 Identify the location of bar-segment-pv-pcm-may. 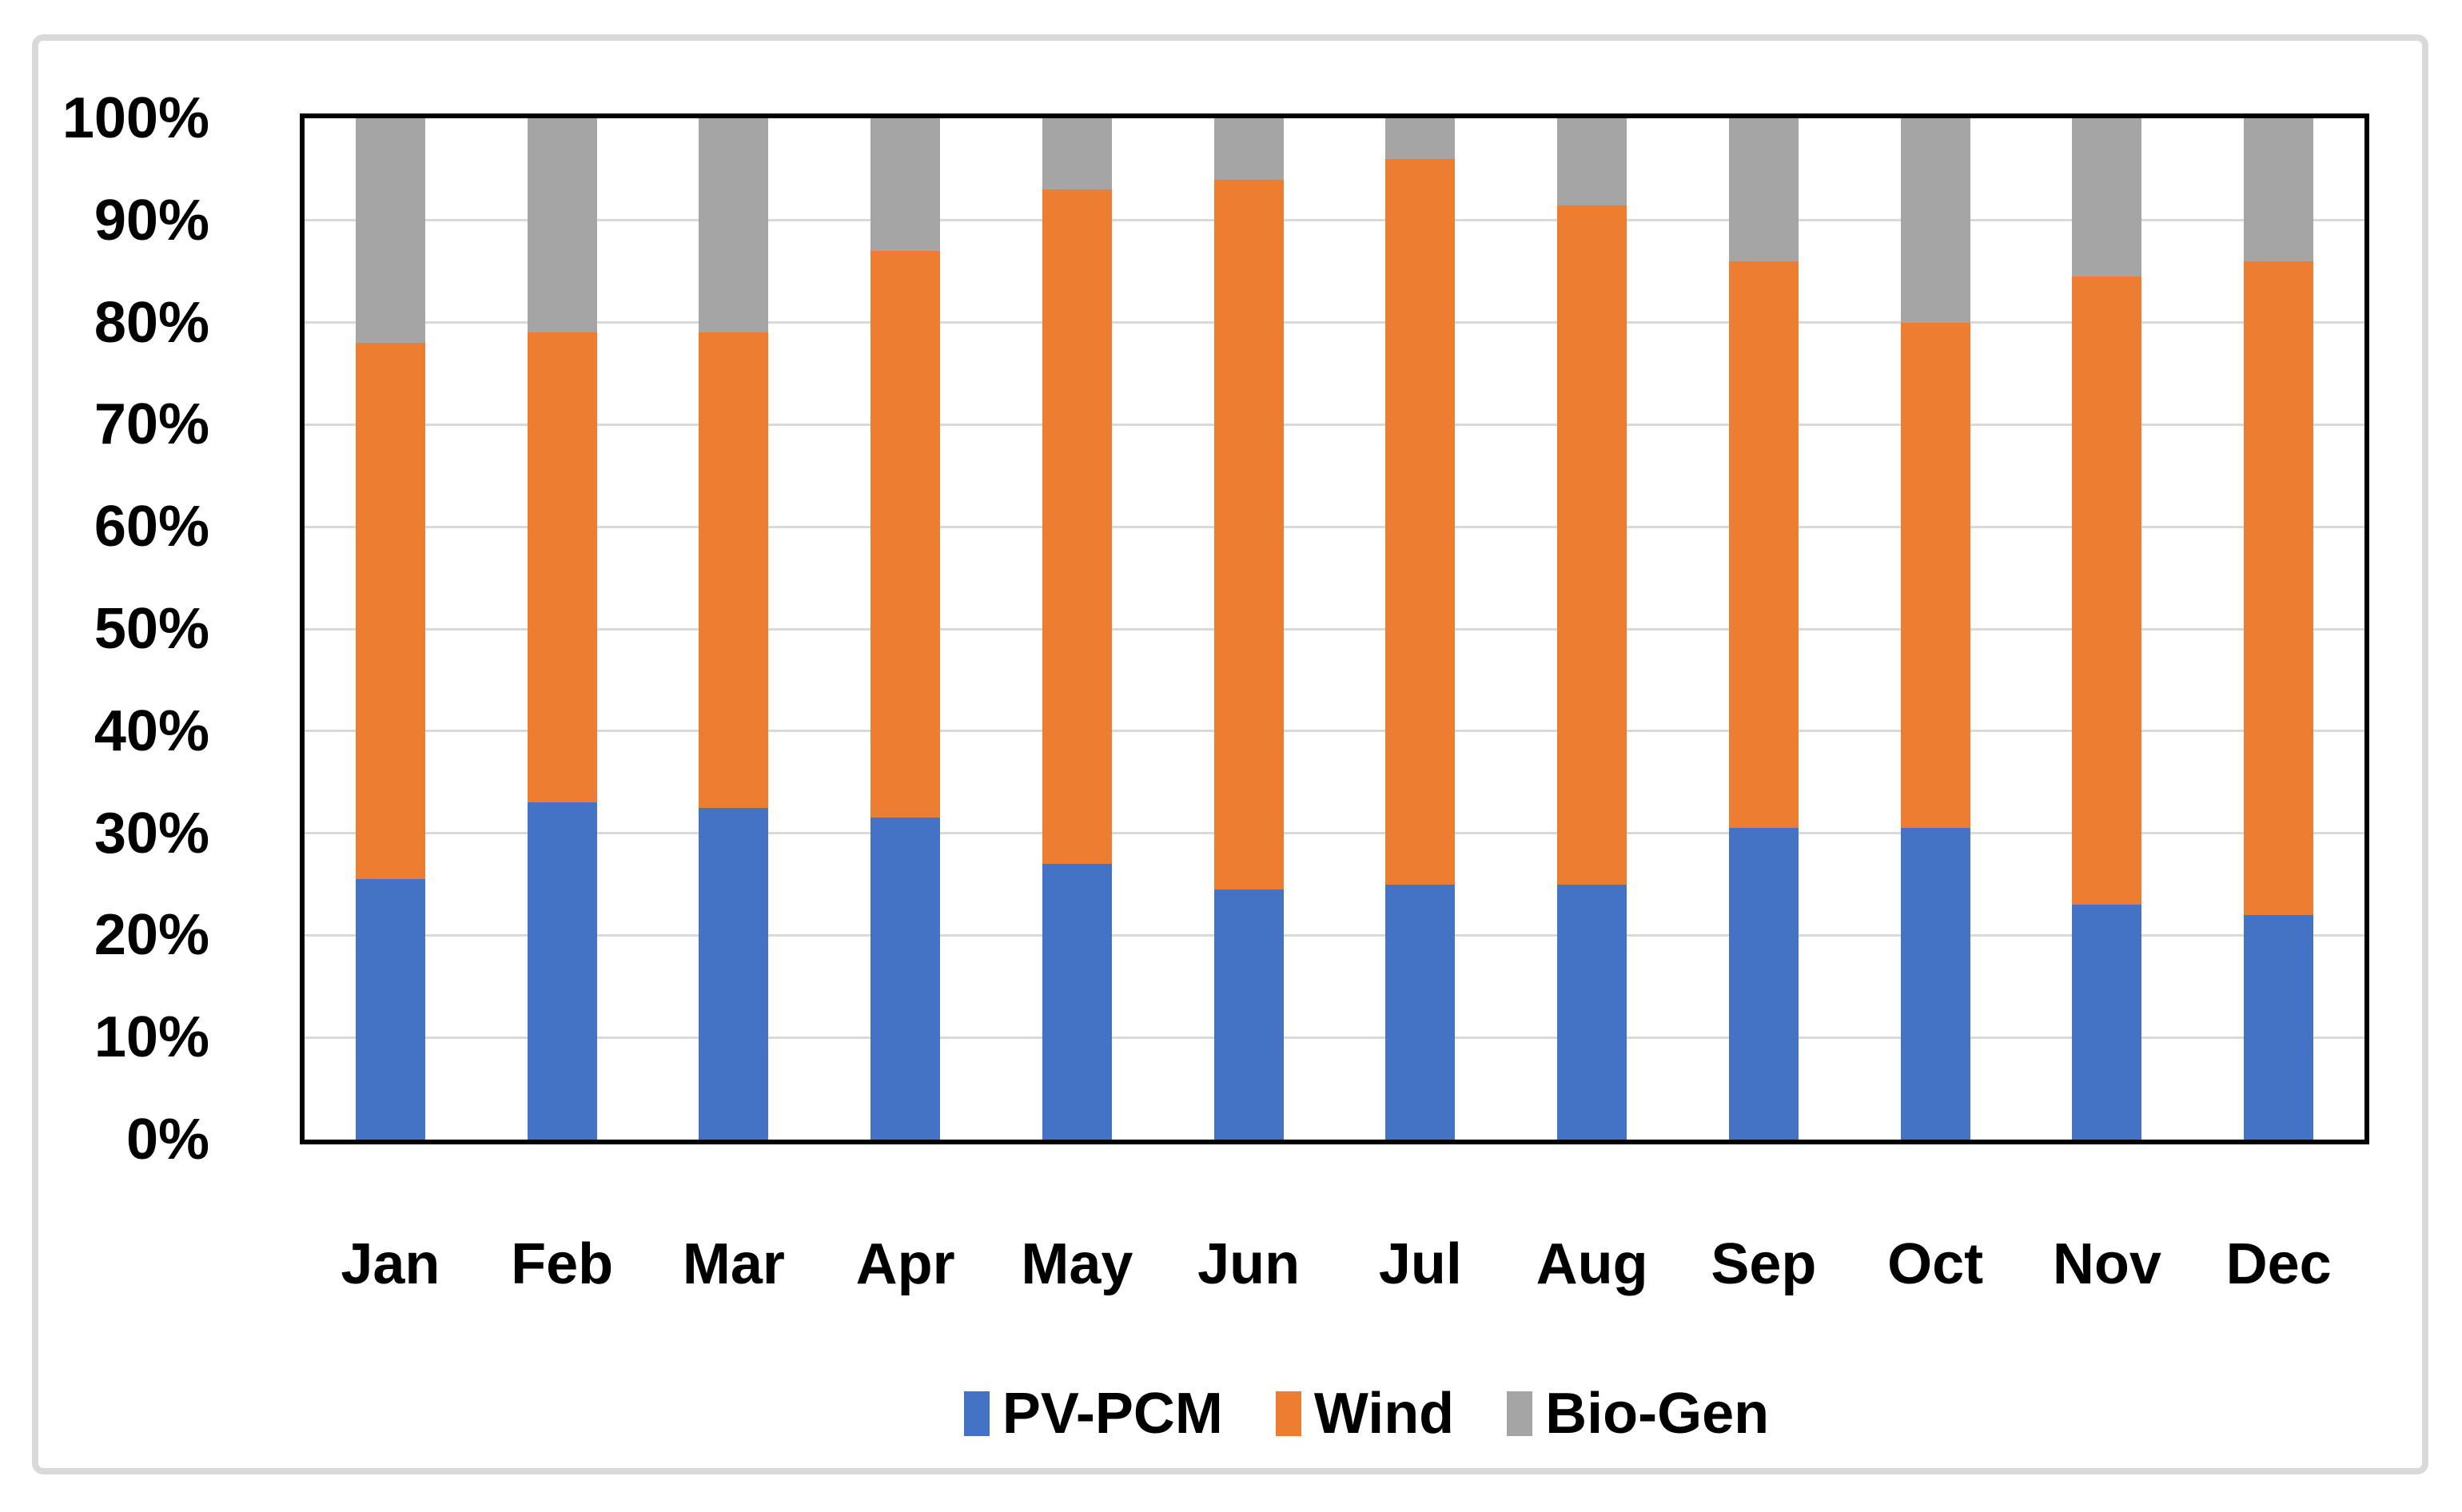
(1077, 1001).